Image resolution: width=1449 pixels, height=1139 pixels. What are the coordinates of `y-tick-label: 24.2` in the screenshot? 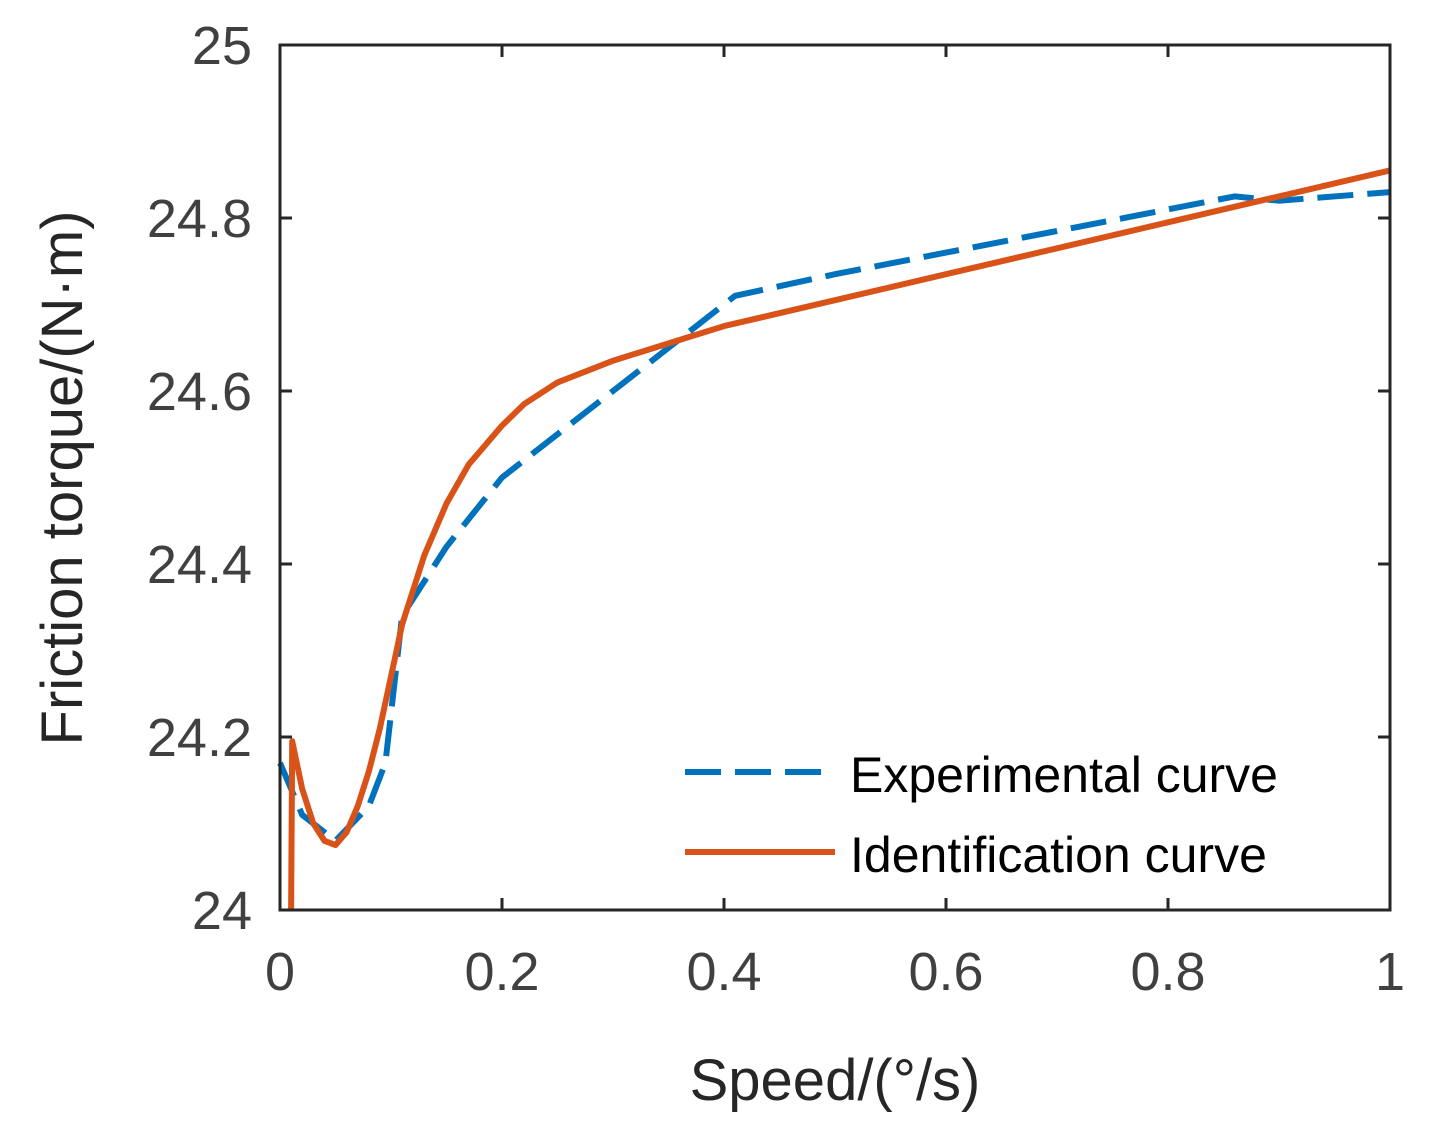 It's located at (199, 738).